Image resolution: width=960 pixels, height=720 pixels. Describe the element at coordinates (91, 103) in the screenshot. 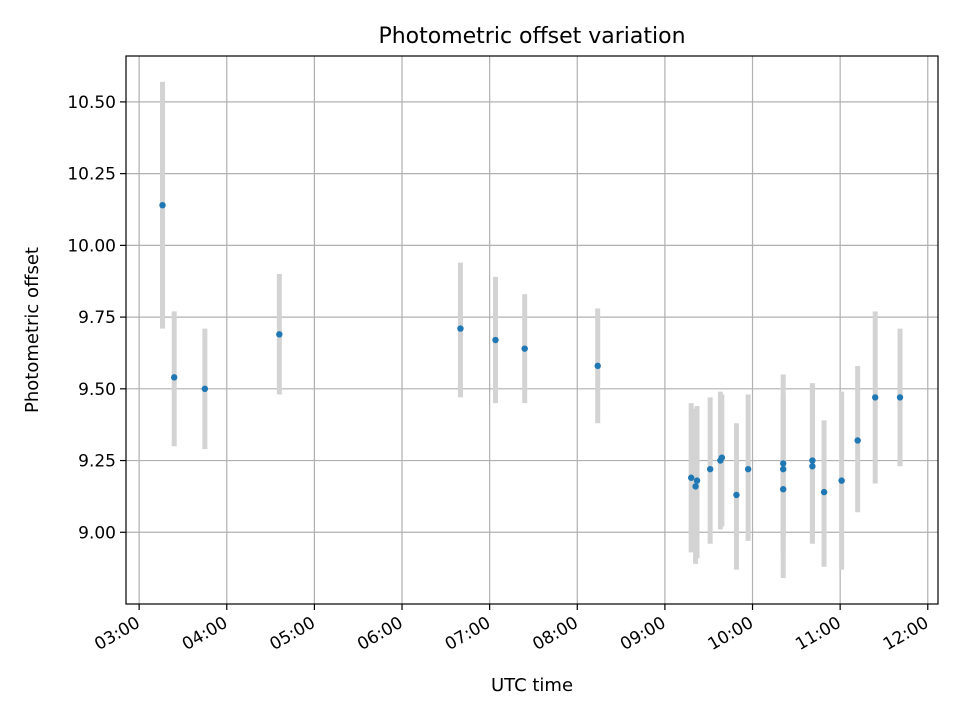

I see `y-tick-label: 10.50` at that location.